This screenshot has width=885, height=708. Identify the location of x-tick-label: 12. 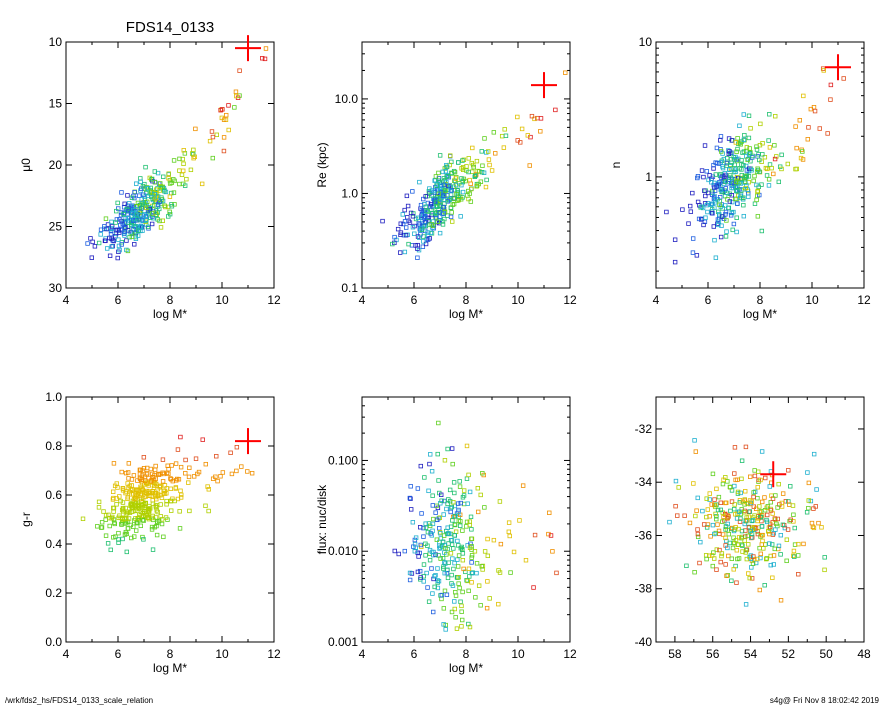
(274, 300).